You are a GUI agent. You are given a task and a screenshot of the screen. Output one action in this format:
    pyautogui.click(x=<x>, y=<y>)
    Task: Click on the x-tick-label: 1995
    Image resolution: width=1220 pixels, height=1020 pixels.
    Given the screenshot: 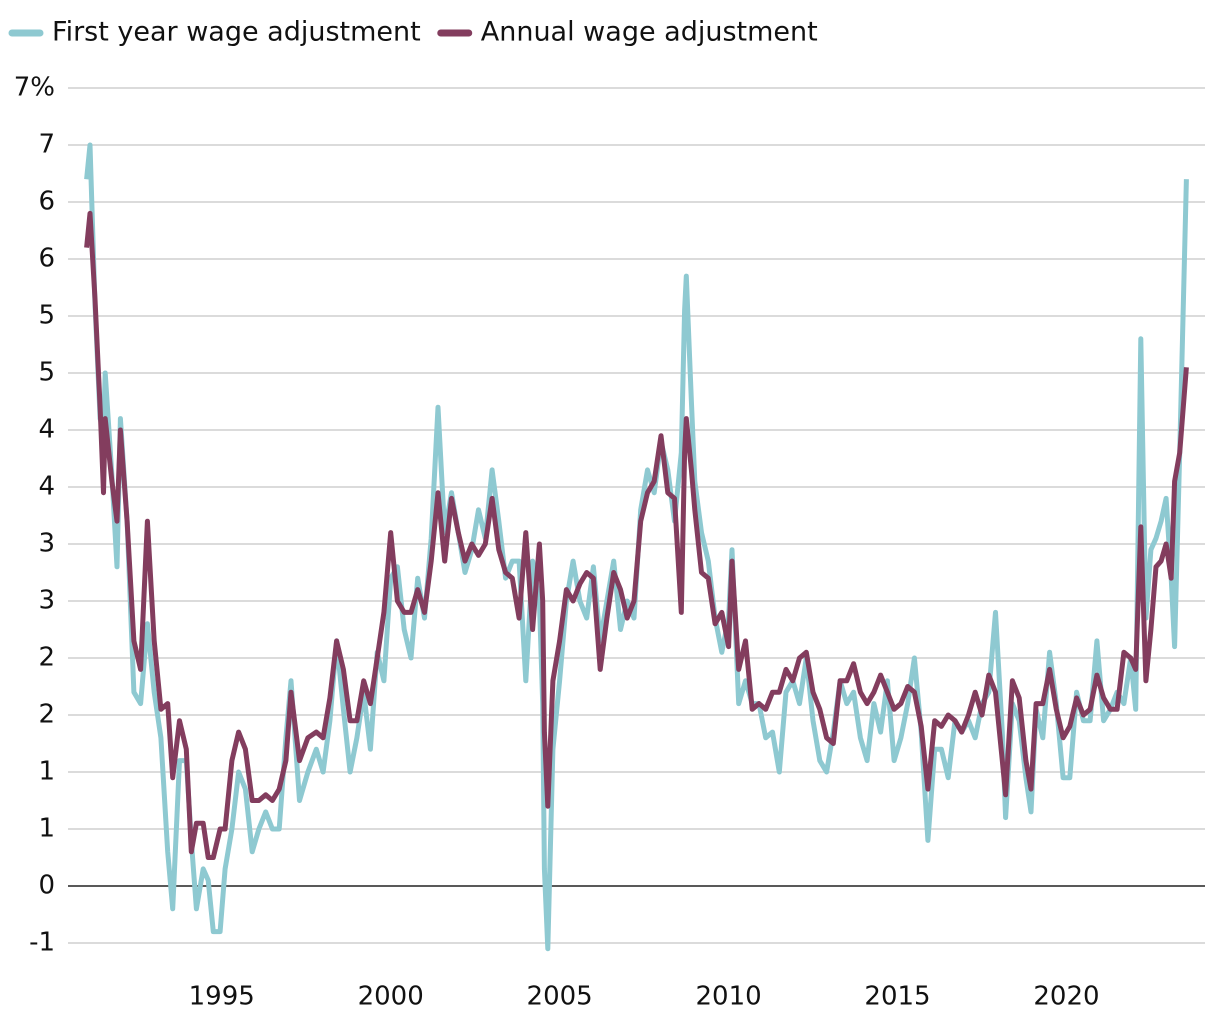 What is the action you would take?
    pyautogui.click(x=222, y=997)
    